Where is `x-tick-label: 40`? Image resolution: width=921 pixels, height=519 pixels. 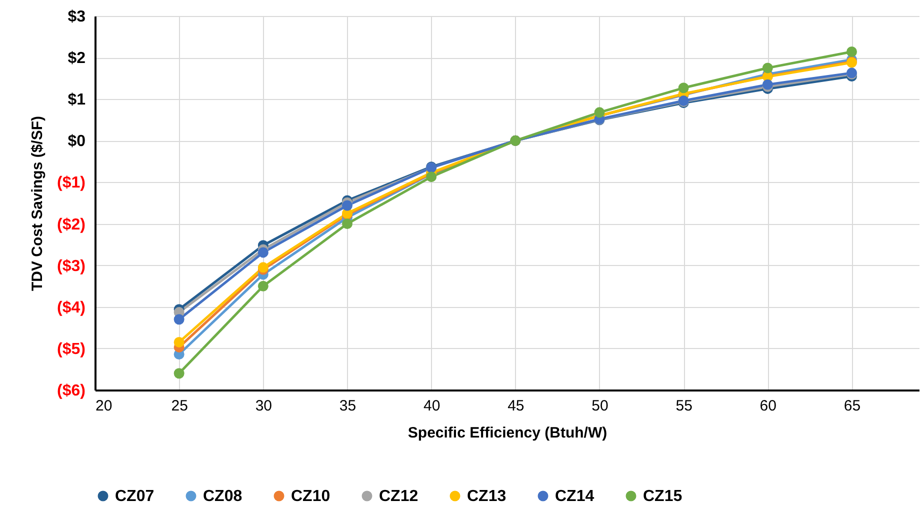 x-tick-label: 40 is located at coordinates (431, 406).